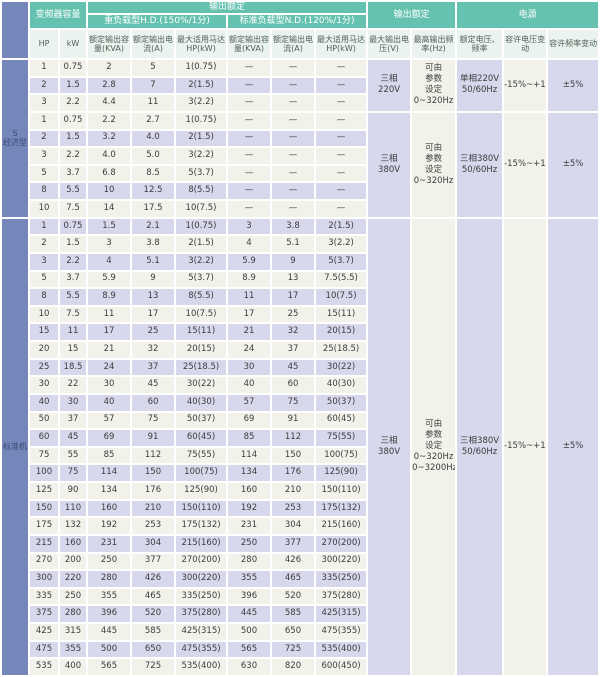 The width and height of the screenshot is (600, 677). I want to click on col-header-hd-motor: 最大适用马达HP(kW), so click(201, 44).